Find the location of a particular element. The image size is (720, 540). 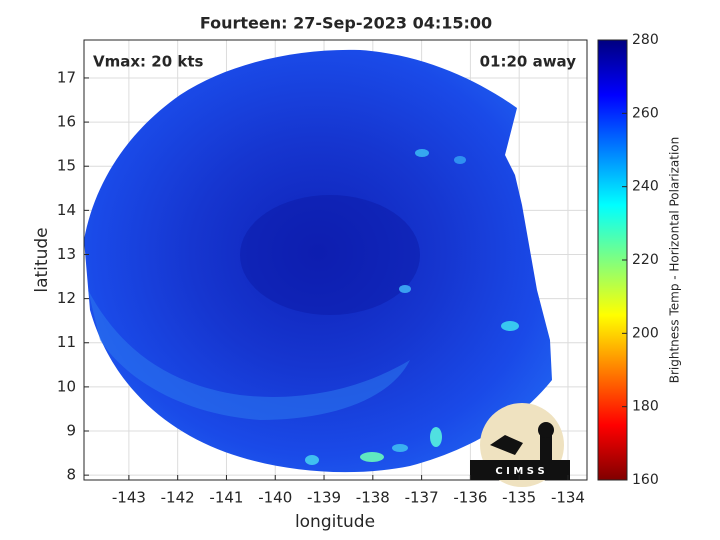

colorbar-tick-label: 220 is located at coordinates (645, 260).